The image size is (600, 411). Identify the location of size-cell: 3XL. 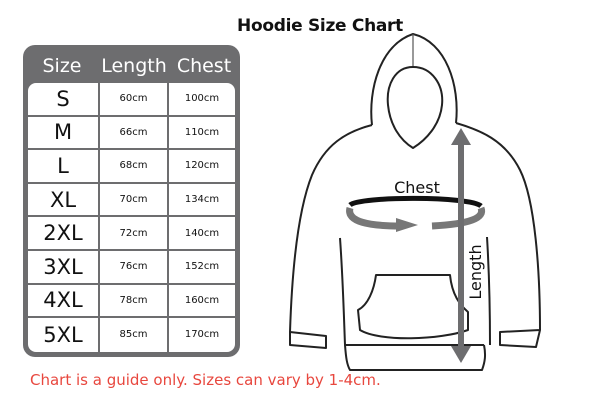
(64, 266).